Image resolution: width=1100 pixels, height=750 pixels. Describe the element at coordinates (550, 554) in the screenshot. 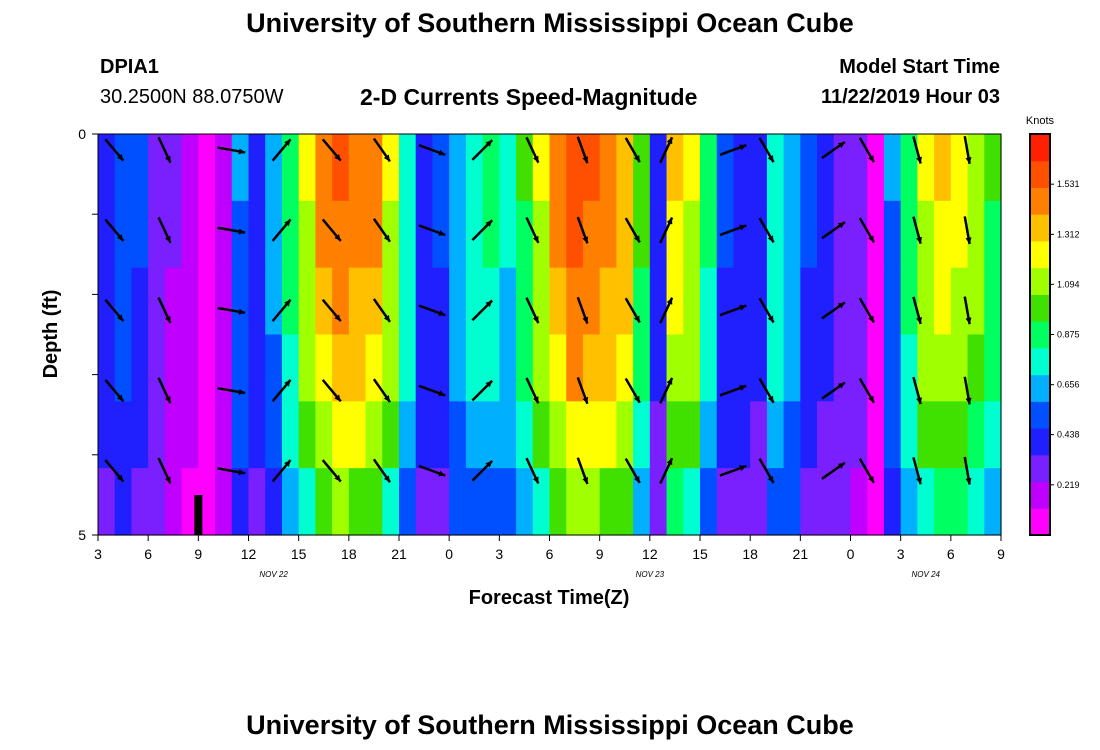

I see `x-tick-label: 6` at that location.